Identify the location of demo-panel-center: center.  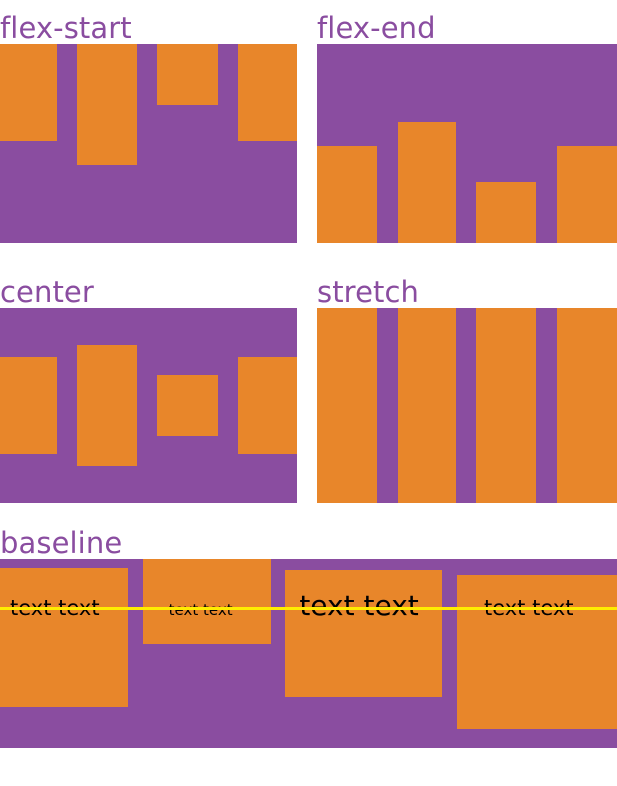
(148, 390).